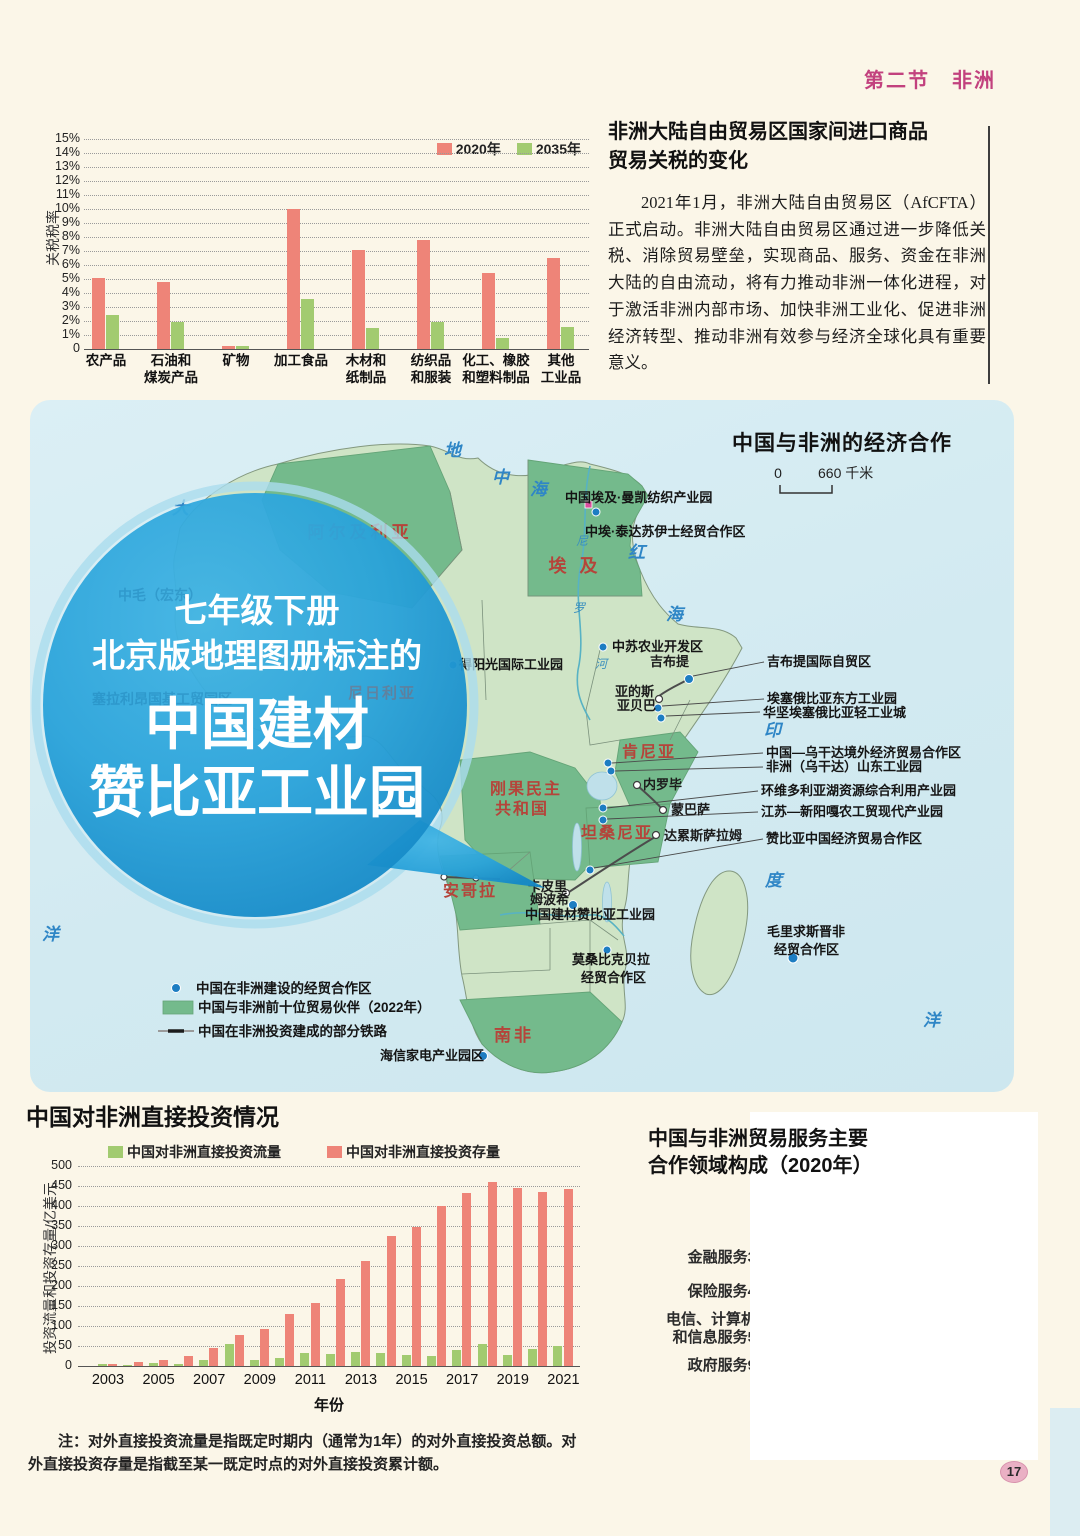 The height and width of the screenshot is (1536, 1080). What do you see at coordinates (602, 664) in the screenshot?
I see `nile-label-3: 河` at bounding box center [602, 664].